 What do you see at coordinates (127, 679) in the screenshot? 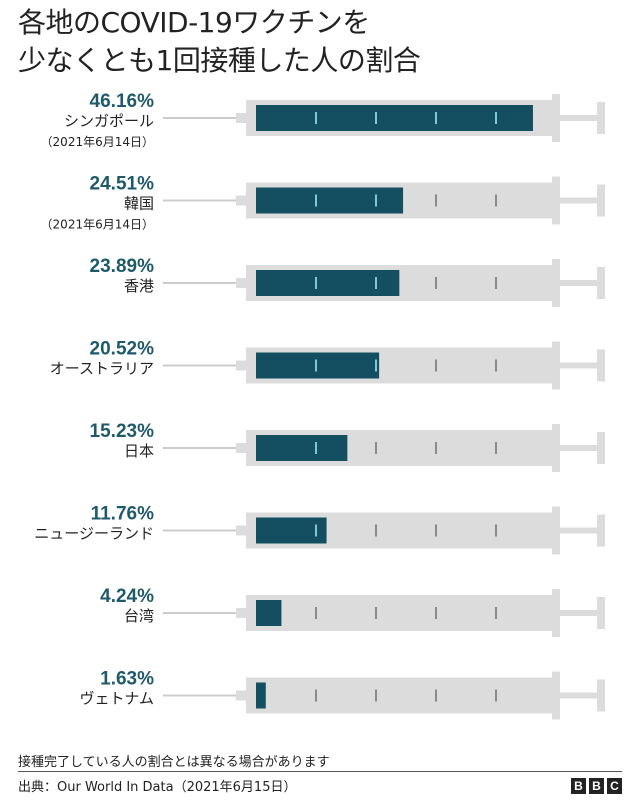
I see `value-label: 1.63%` at bounding box center [127, 679].